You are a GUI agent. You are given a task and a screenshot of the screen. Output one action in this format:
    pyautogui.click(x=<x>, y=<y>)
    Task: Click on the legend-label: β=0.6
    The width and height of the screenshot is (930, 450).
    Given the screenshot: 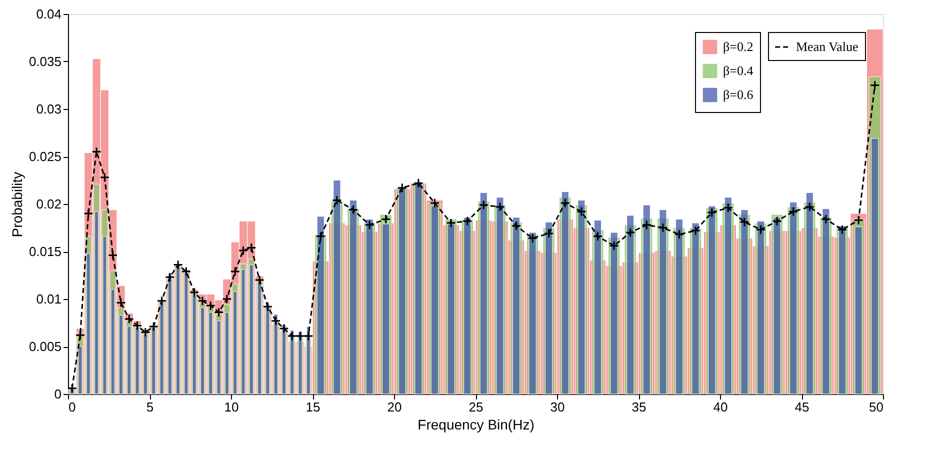 What is the action you would take?
    pyautogui.click(x=738, y=94)
    